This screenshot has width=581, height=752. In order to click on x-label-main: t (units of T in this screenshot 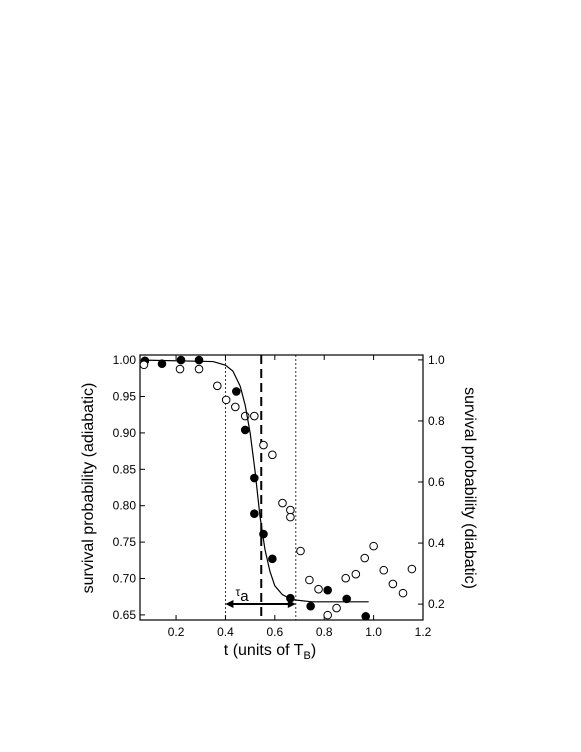, I will do `click(264, 650)`.